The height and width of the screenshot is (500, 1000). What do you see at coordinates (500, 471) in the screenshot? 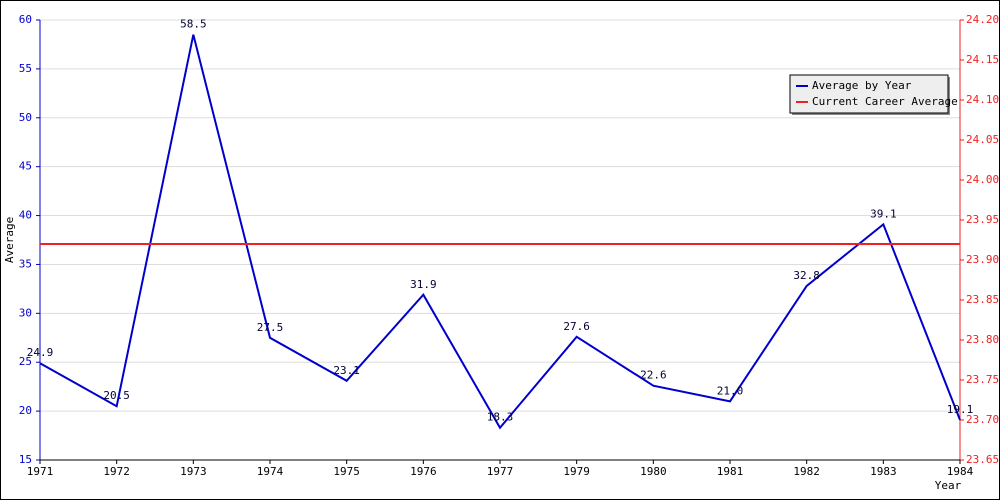
I see `x-tick-label: 1977` at bounding box center [500, 471].